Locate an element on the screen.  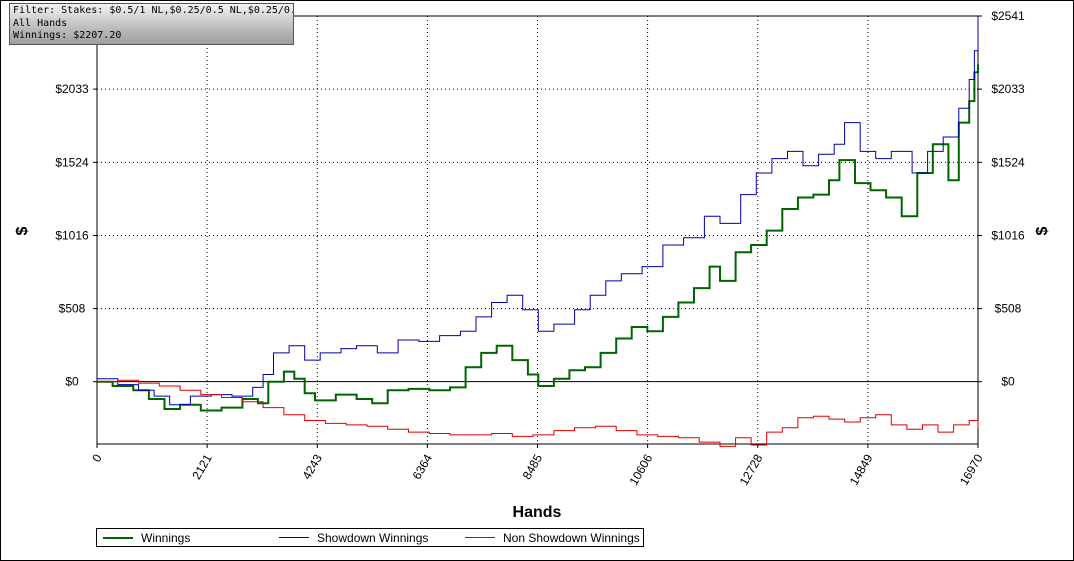
y-tick-label-right: $1524 is located at coordinates (1008, 162).